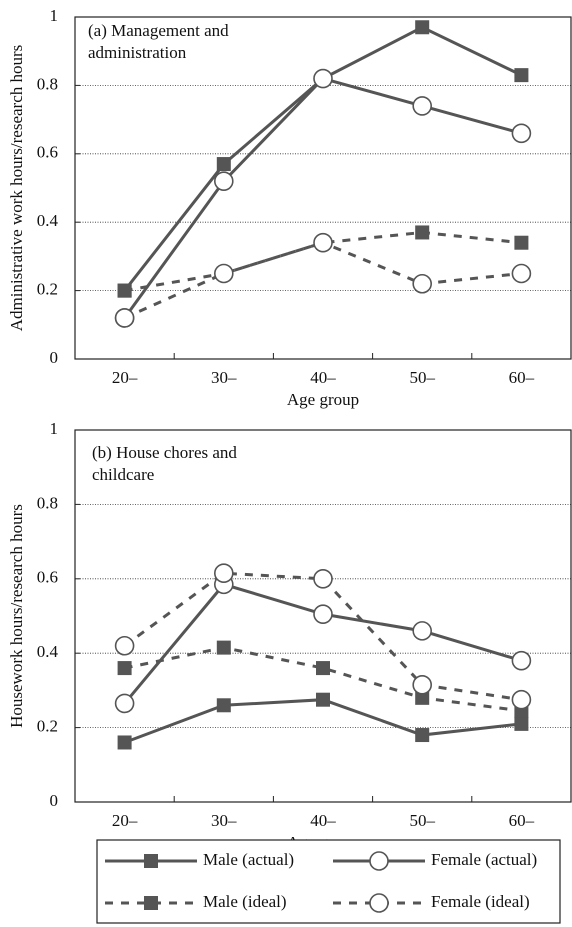 Image resolution: width=572 pixels, height=927 pixels. I want to click on chart-title-text: (b) House chores and childcare, so click(164, 463).